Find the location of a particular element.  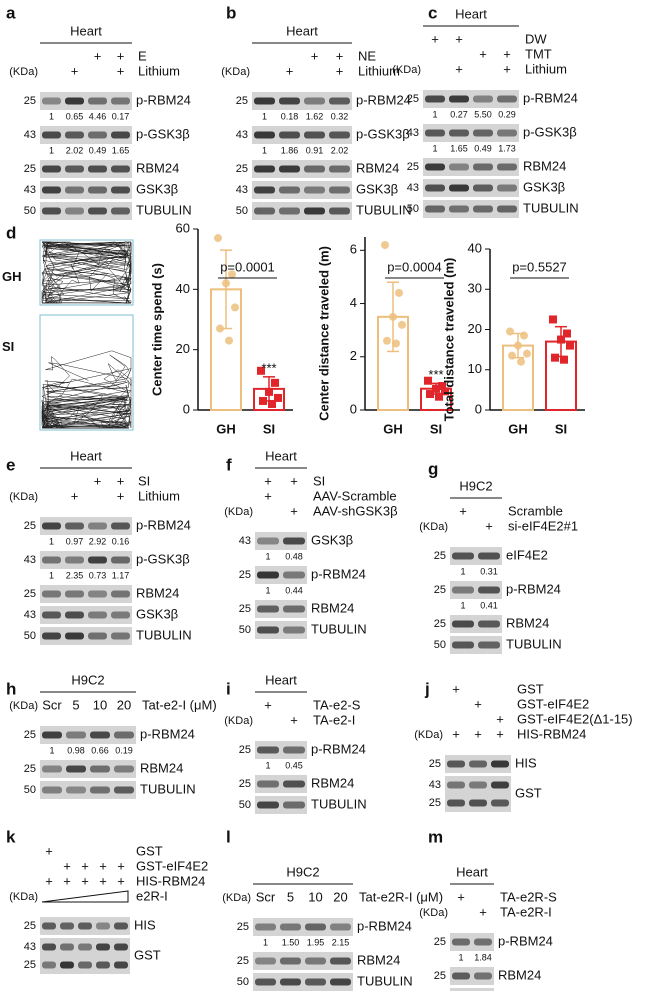

blot-label: RBM24 is located at coordinates (332, 607).